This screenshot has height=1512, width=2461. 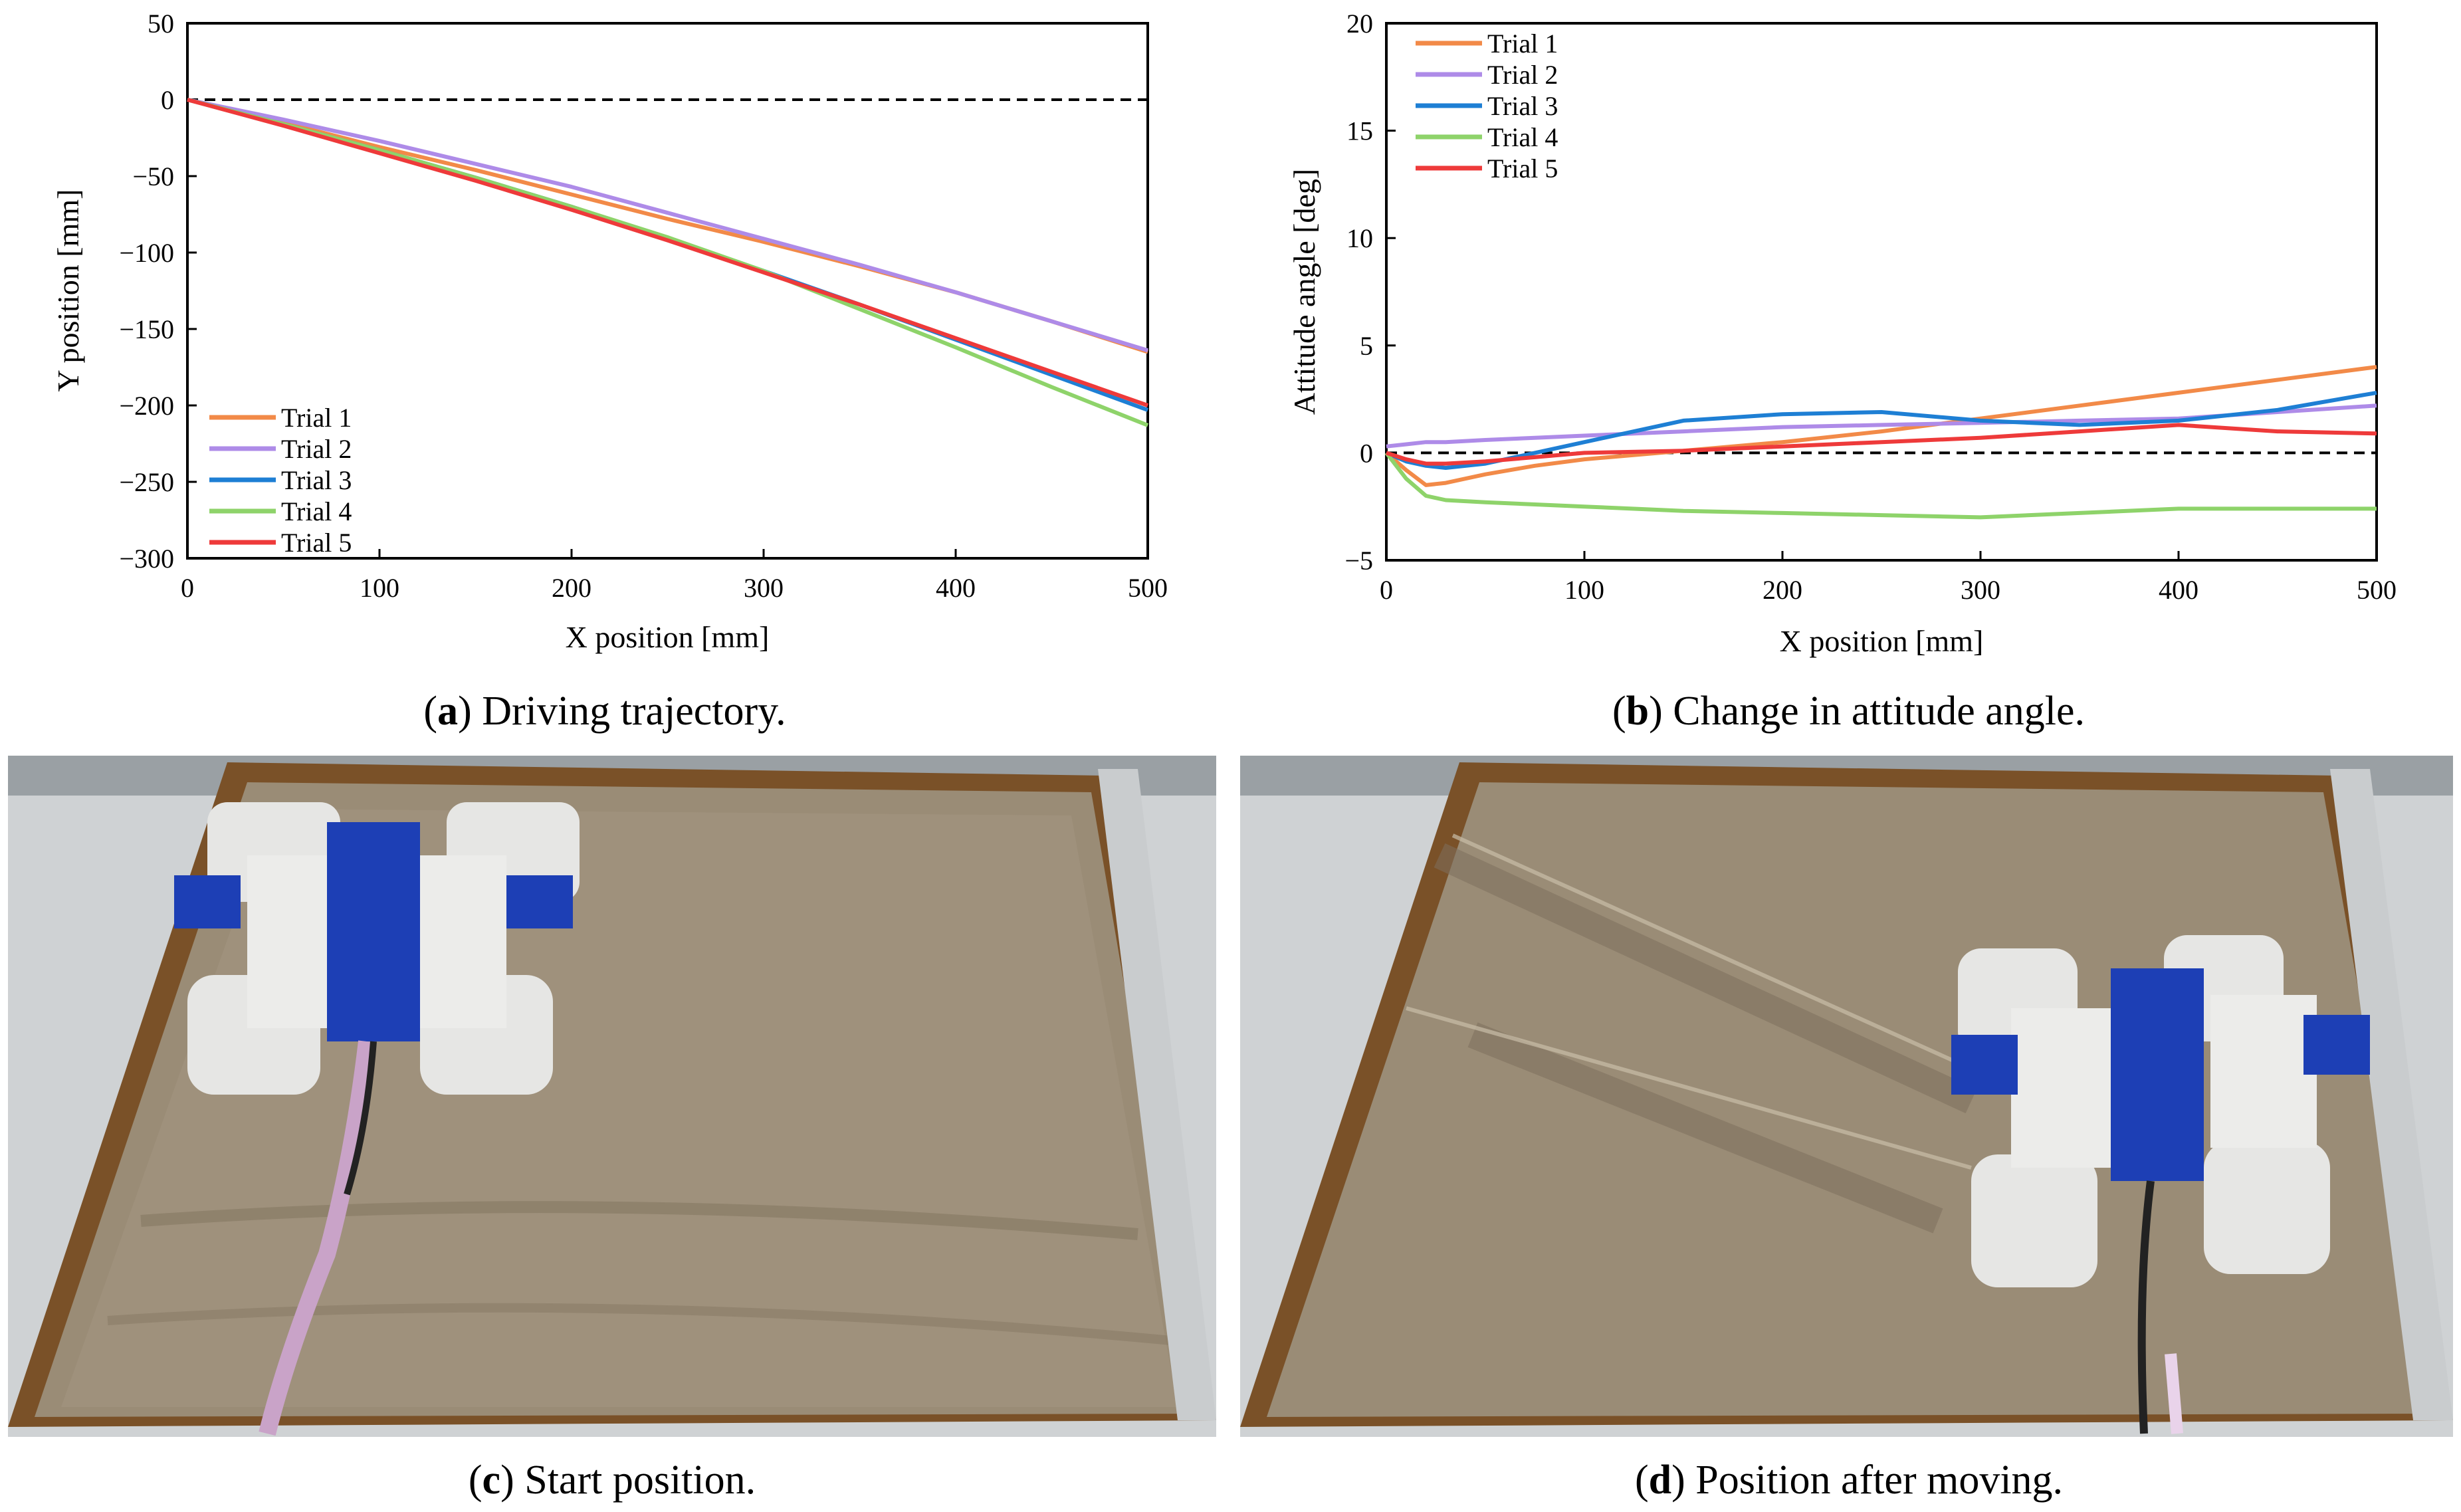 What do you see at coordinates (146, 559) in the screenshot?
I see `y-tick-label: −300` at bounding box center [146, 559].